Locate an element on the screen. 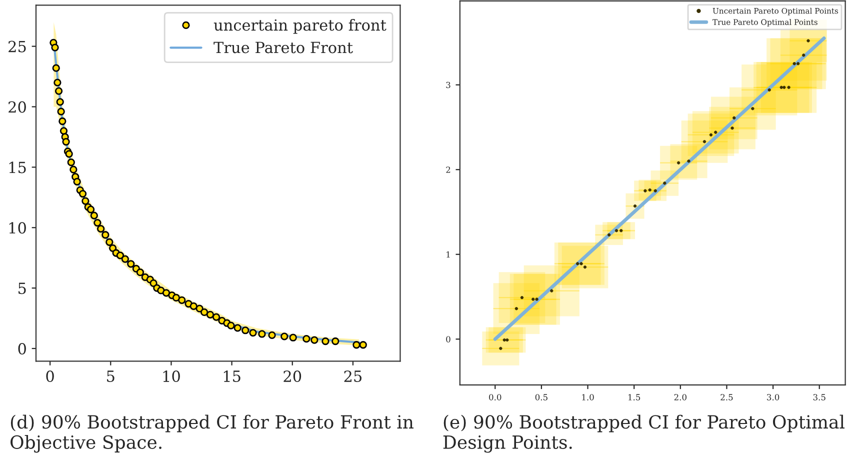  x-tick-label: 0.5 is located at coordinates (541, 397).